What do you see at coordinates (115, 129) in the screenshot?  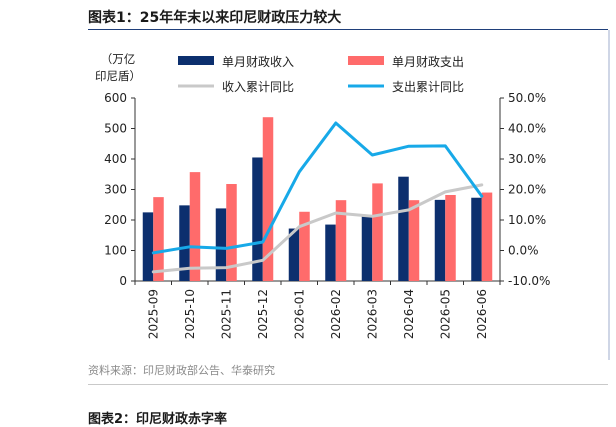 I see `y-tick-label: 500` at bounding box center [115, 129].